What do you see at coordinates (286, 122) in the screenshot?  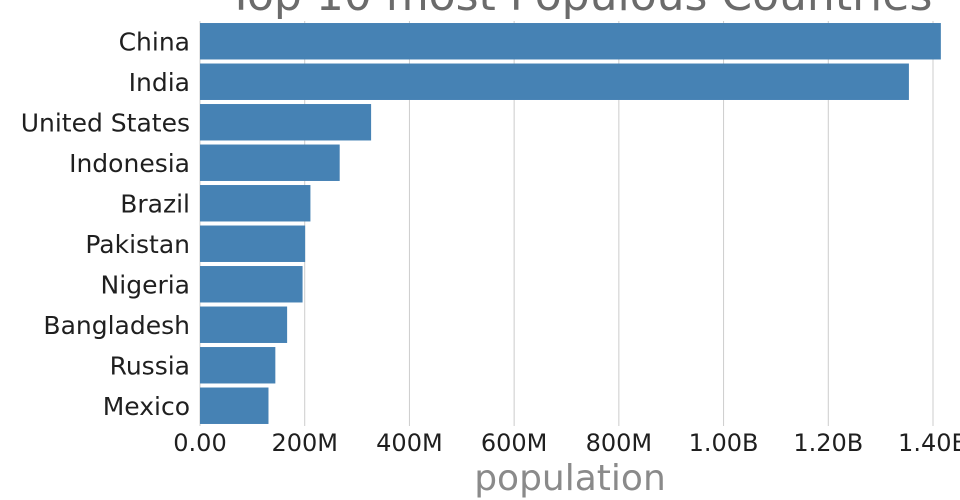 I see `bar-united-states` at bounding box center [286, 122].